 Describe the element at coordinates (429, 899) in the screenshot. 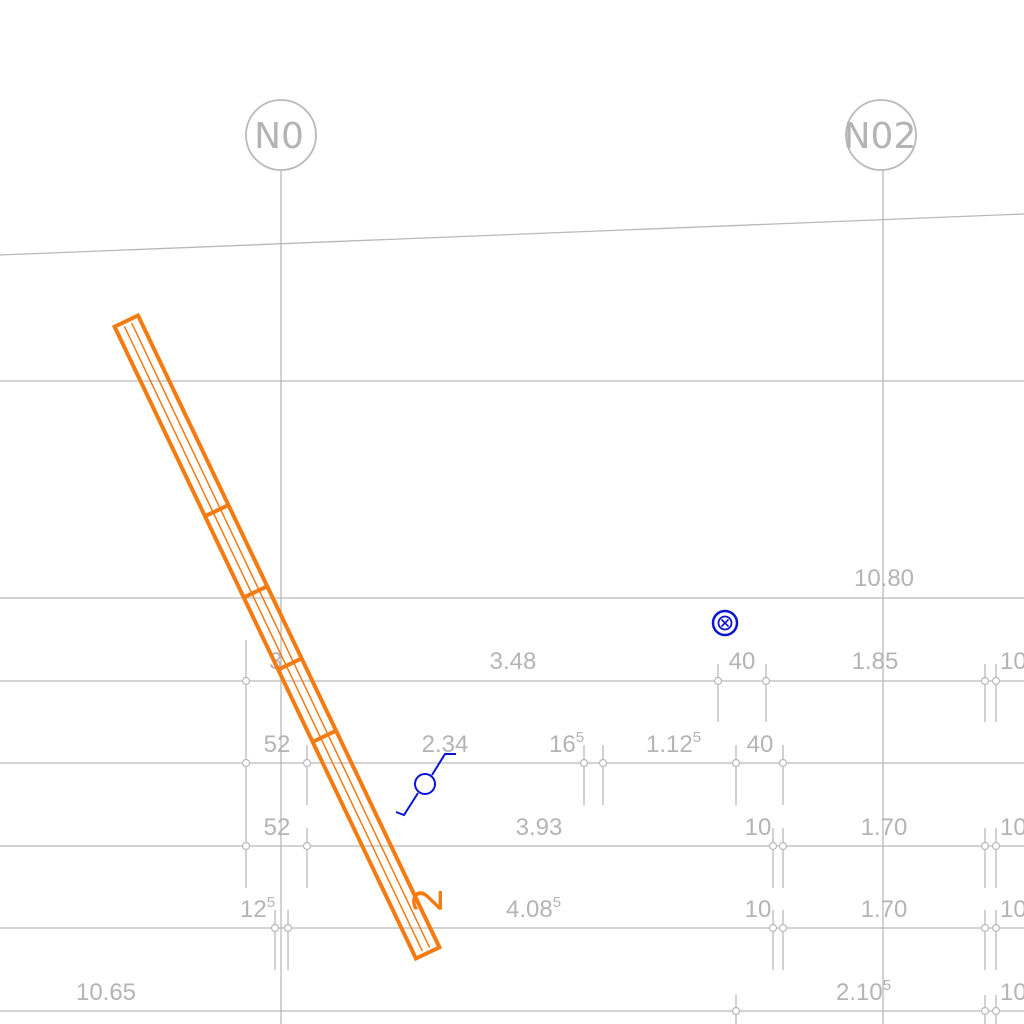

I see `beam-label: 2` at that location.